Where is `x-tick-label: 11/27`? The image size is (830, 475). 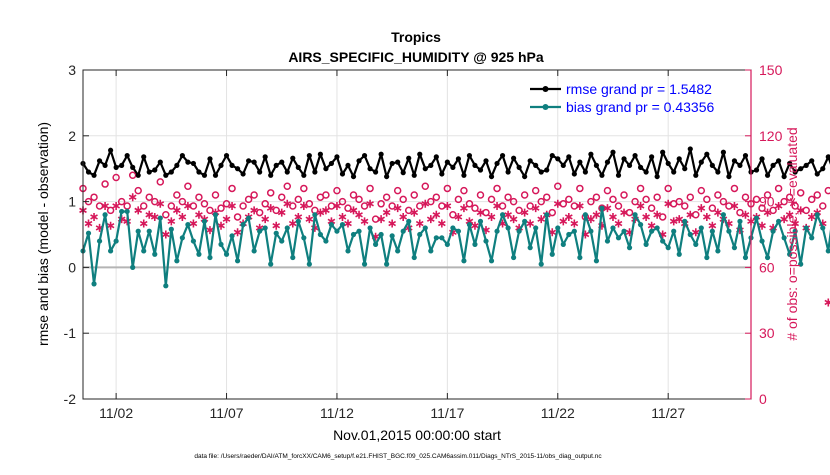
x-tick-label: 11/27 is located at coordinates (668, 413).